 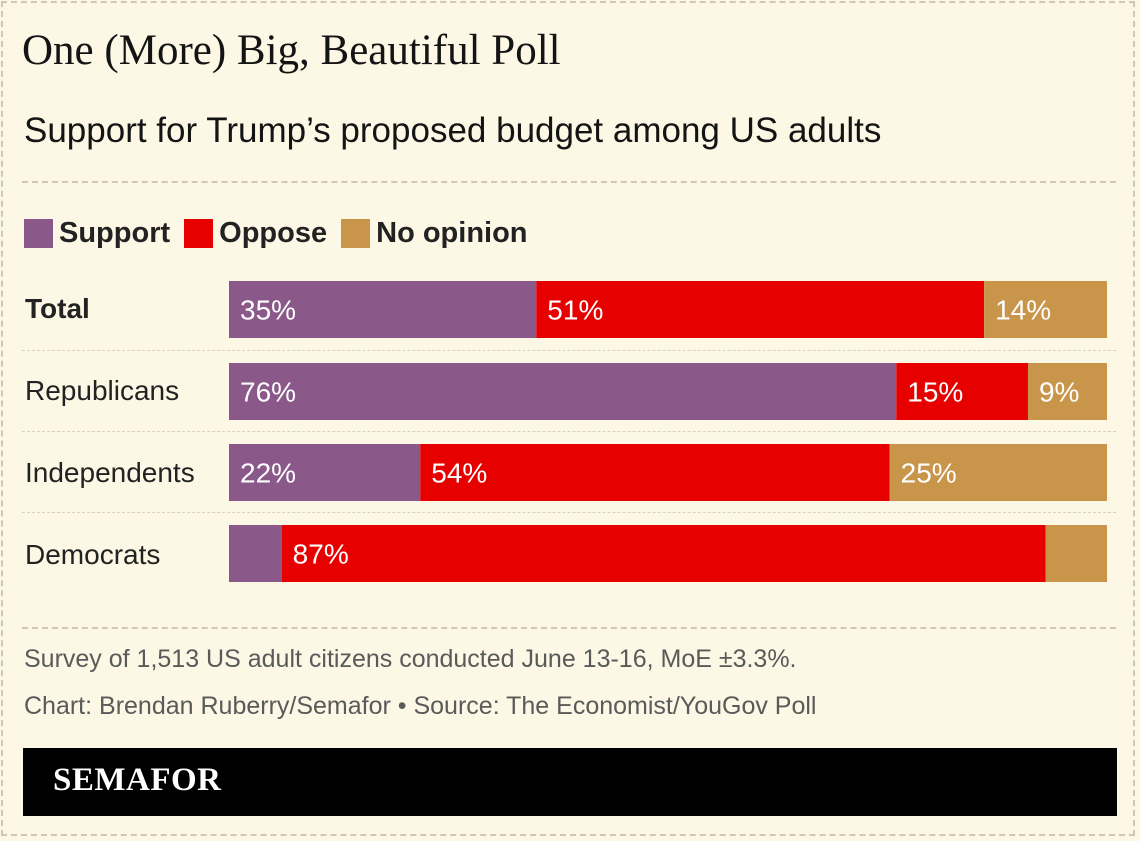 What do you see at coordinates (268, 392) in the screenshot?
I see `data-label-republicans-support: 76%` at bounding box center [268, 392].